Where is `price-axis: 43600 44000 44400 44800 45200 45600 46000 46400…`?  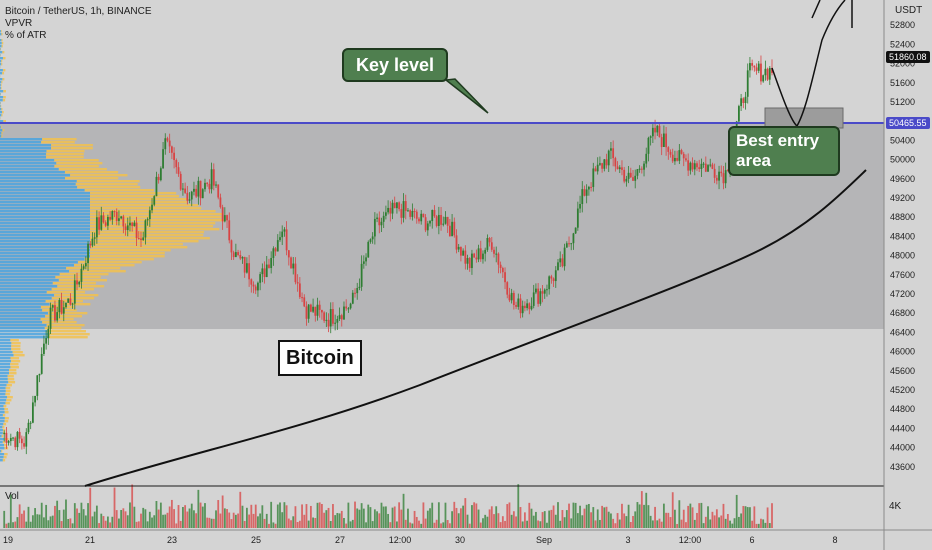
price-axis: 43600 44000 44400 44800 45200 45600 46000 46400… is located at coordinates (902, 246).